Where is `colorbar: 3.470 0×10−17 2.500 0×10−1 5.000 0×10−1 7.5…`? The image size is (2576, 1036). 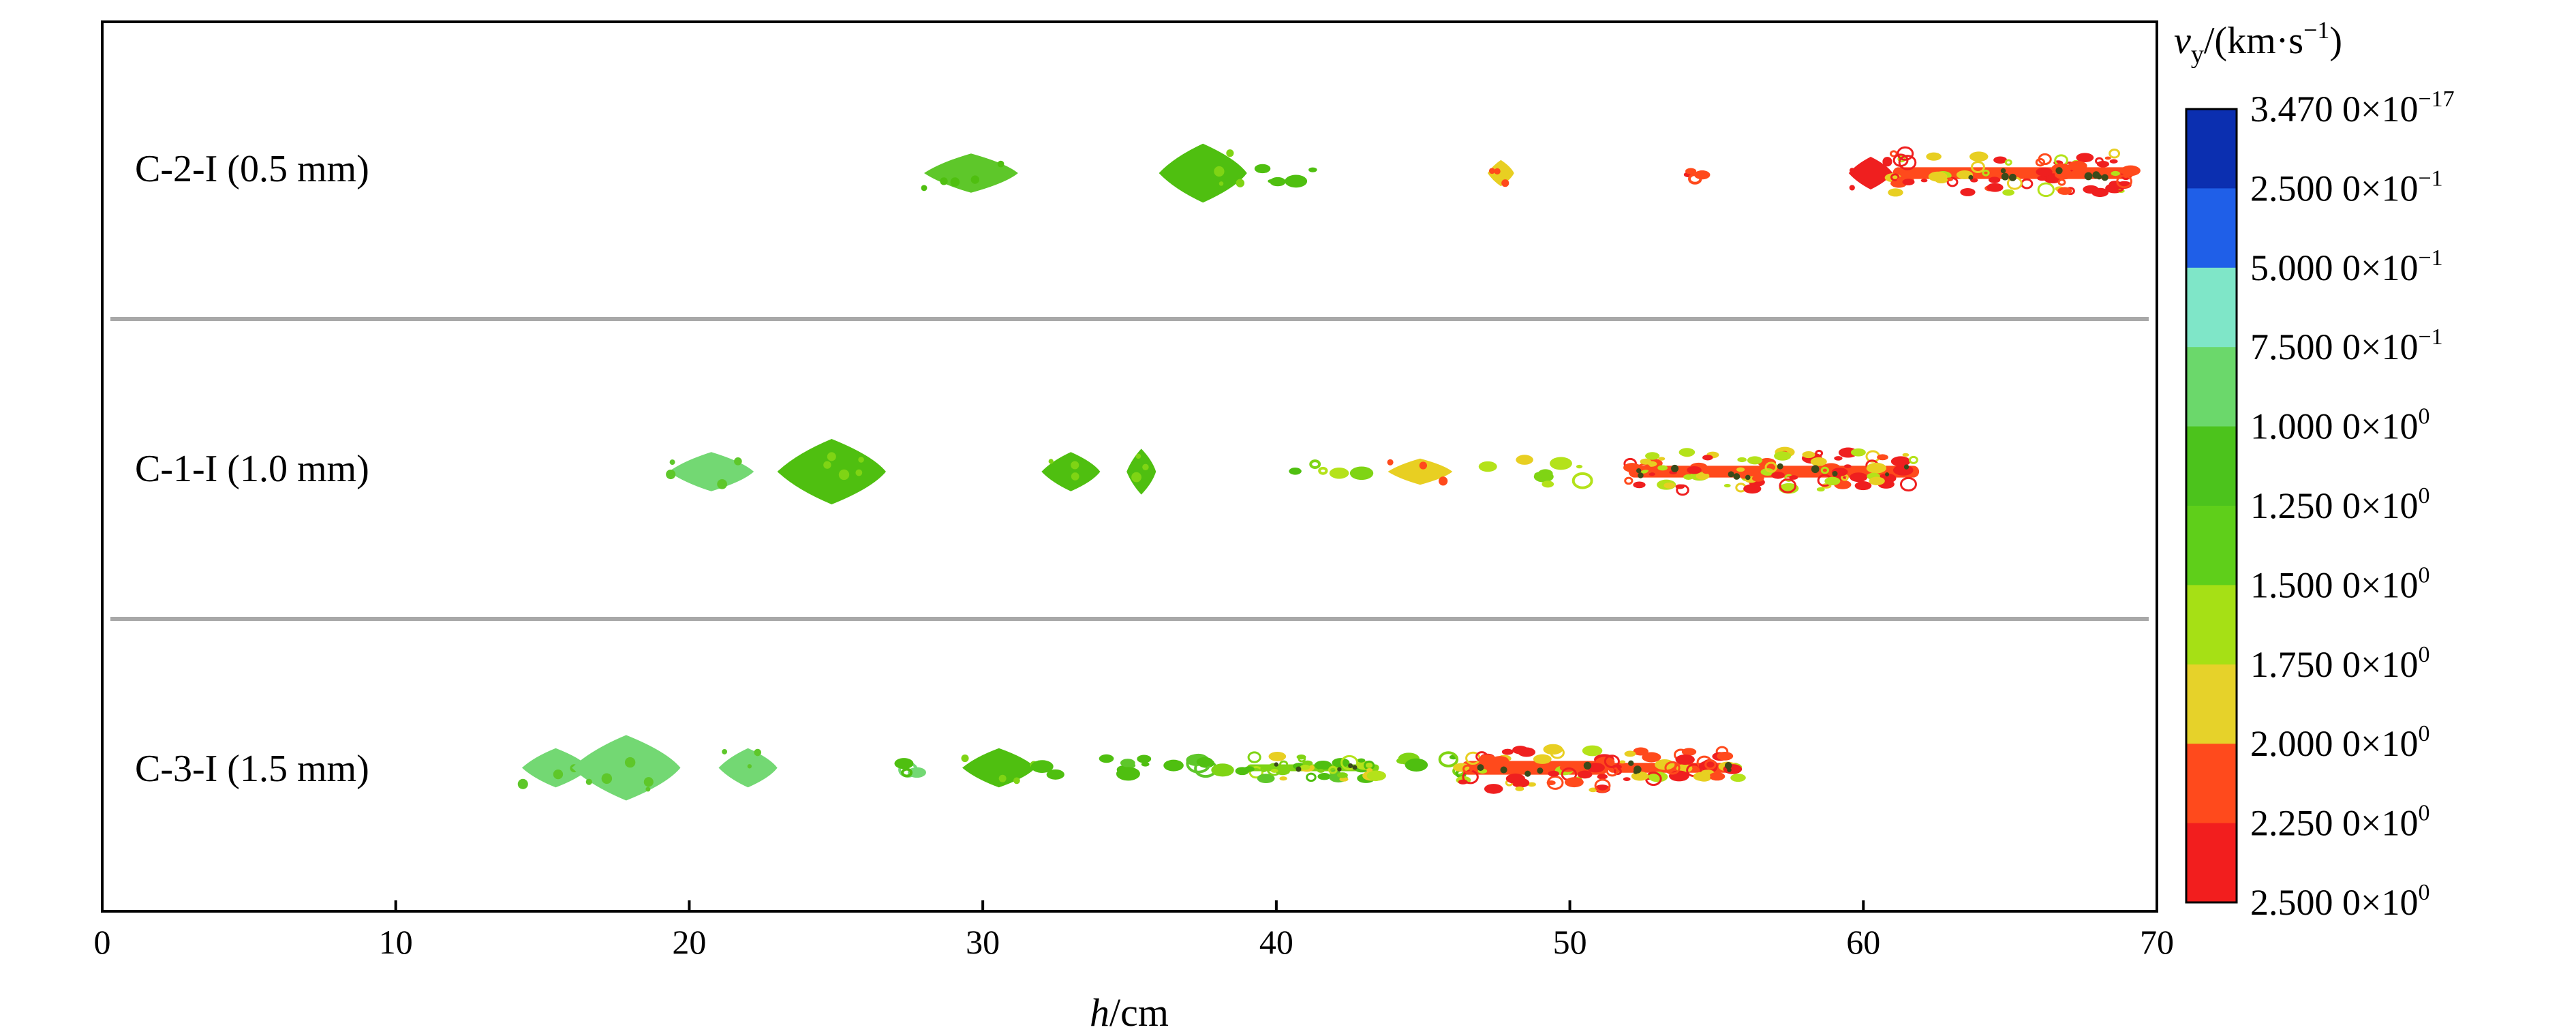
colorbar: 3.470 0×10−17 2.500 0×10−1 5.000 0×10−1 7.5… is located at coordinates (2320, 505).